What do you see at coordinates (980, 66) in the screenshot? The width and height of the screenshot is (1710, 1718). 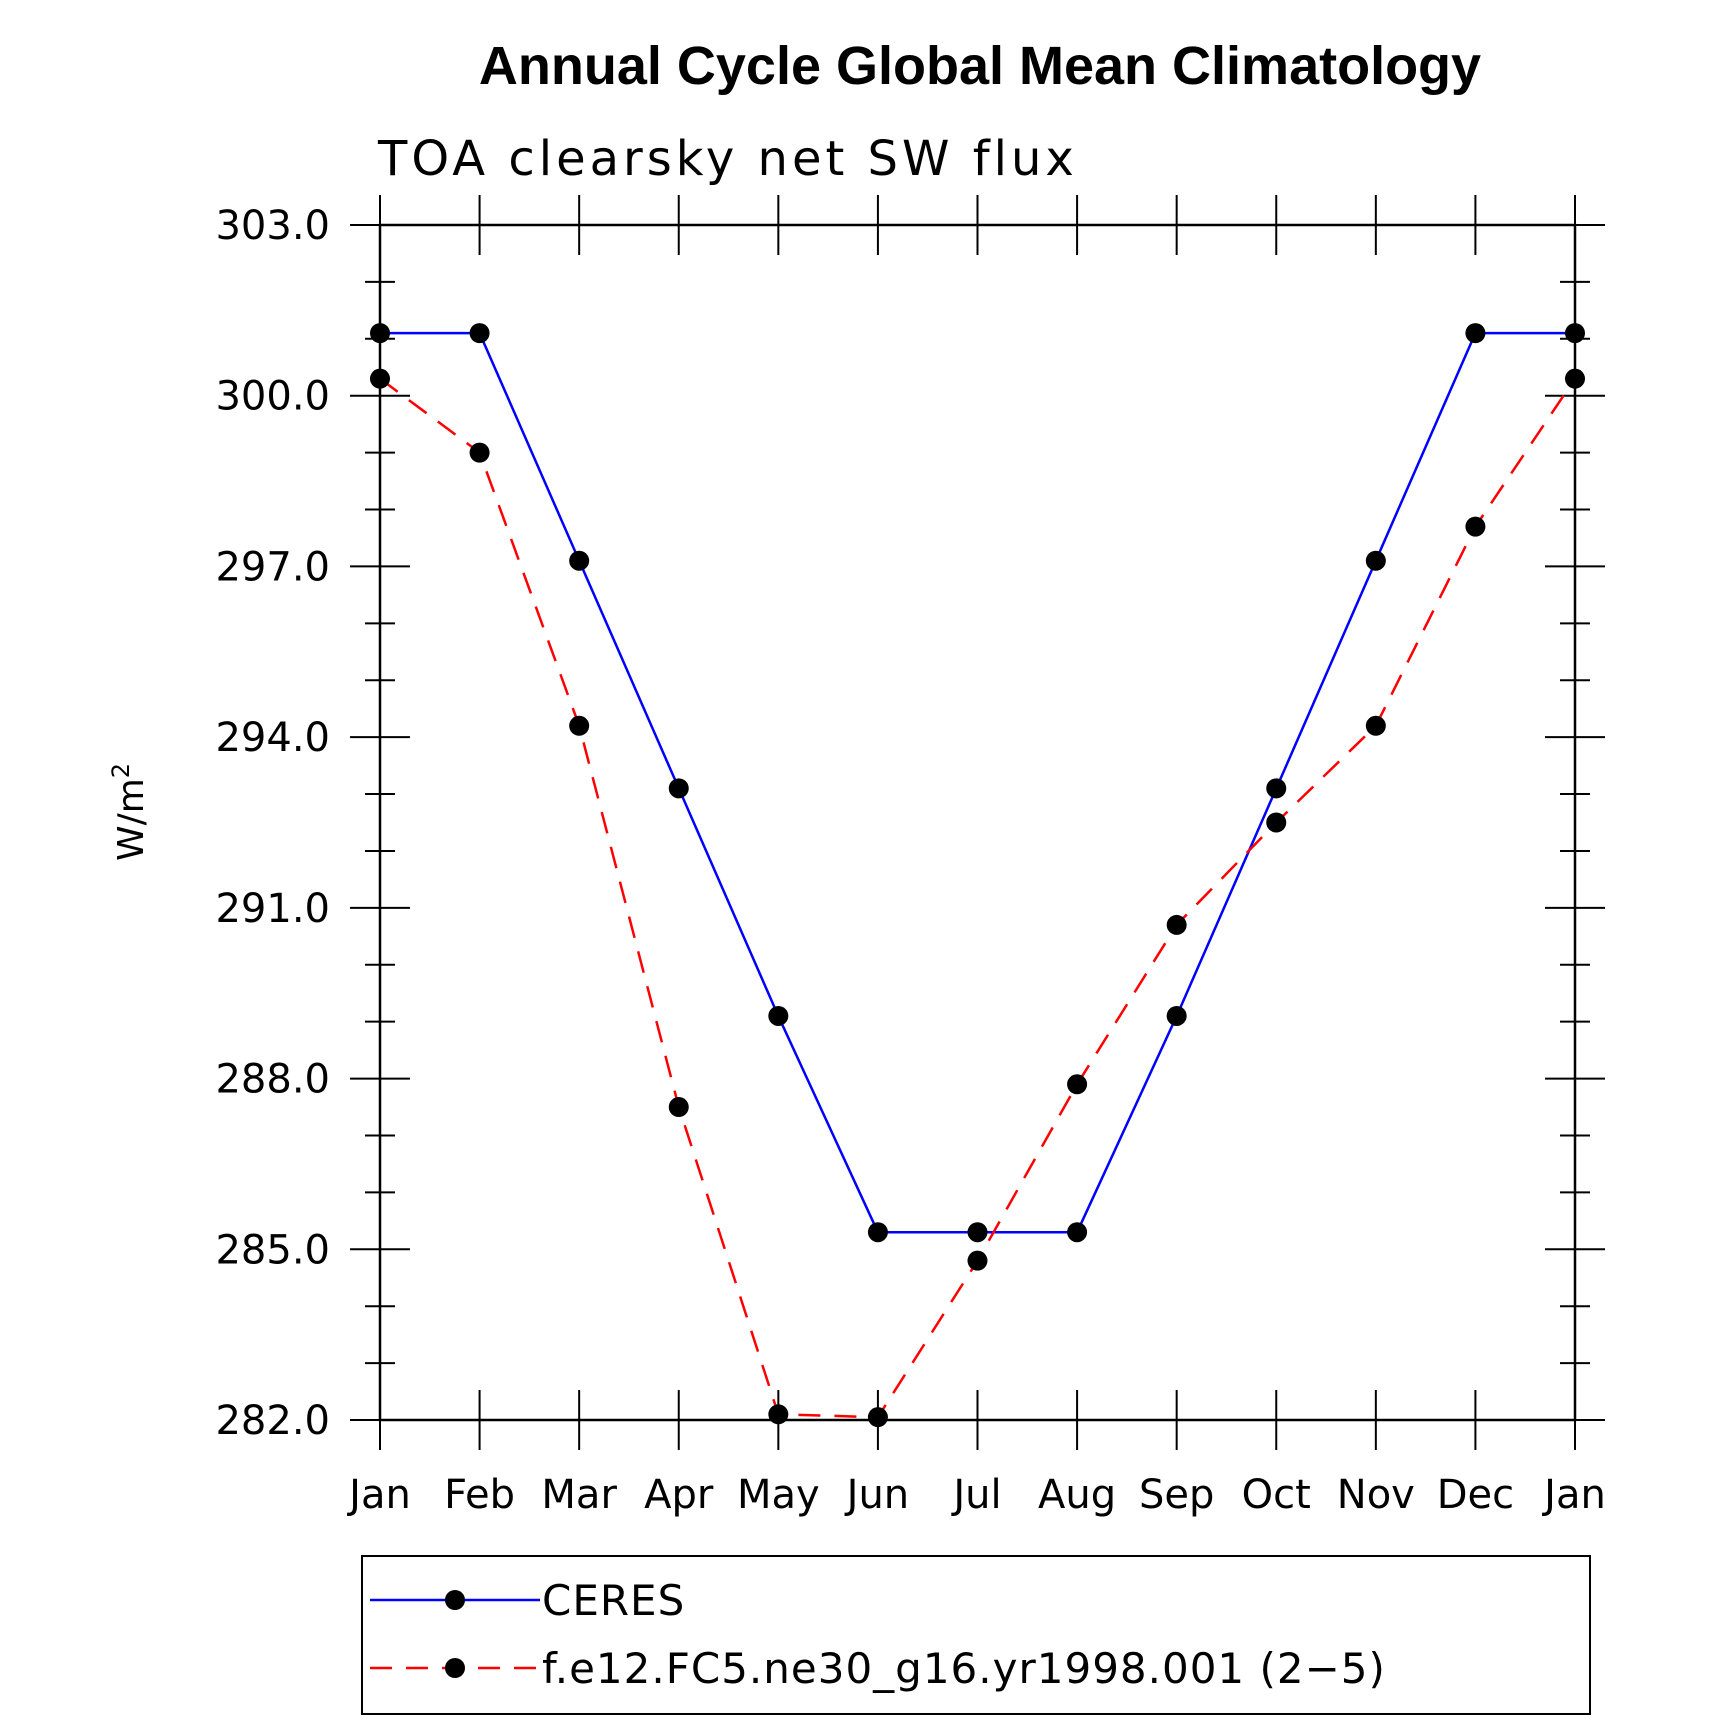 I see `chart-title: Annual Cycle Global Mean Climatology` at bounding box center [980, 66].